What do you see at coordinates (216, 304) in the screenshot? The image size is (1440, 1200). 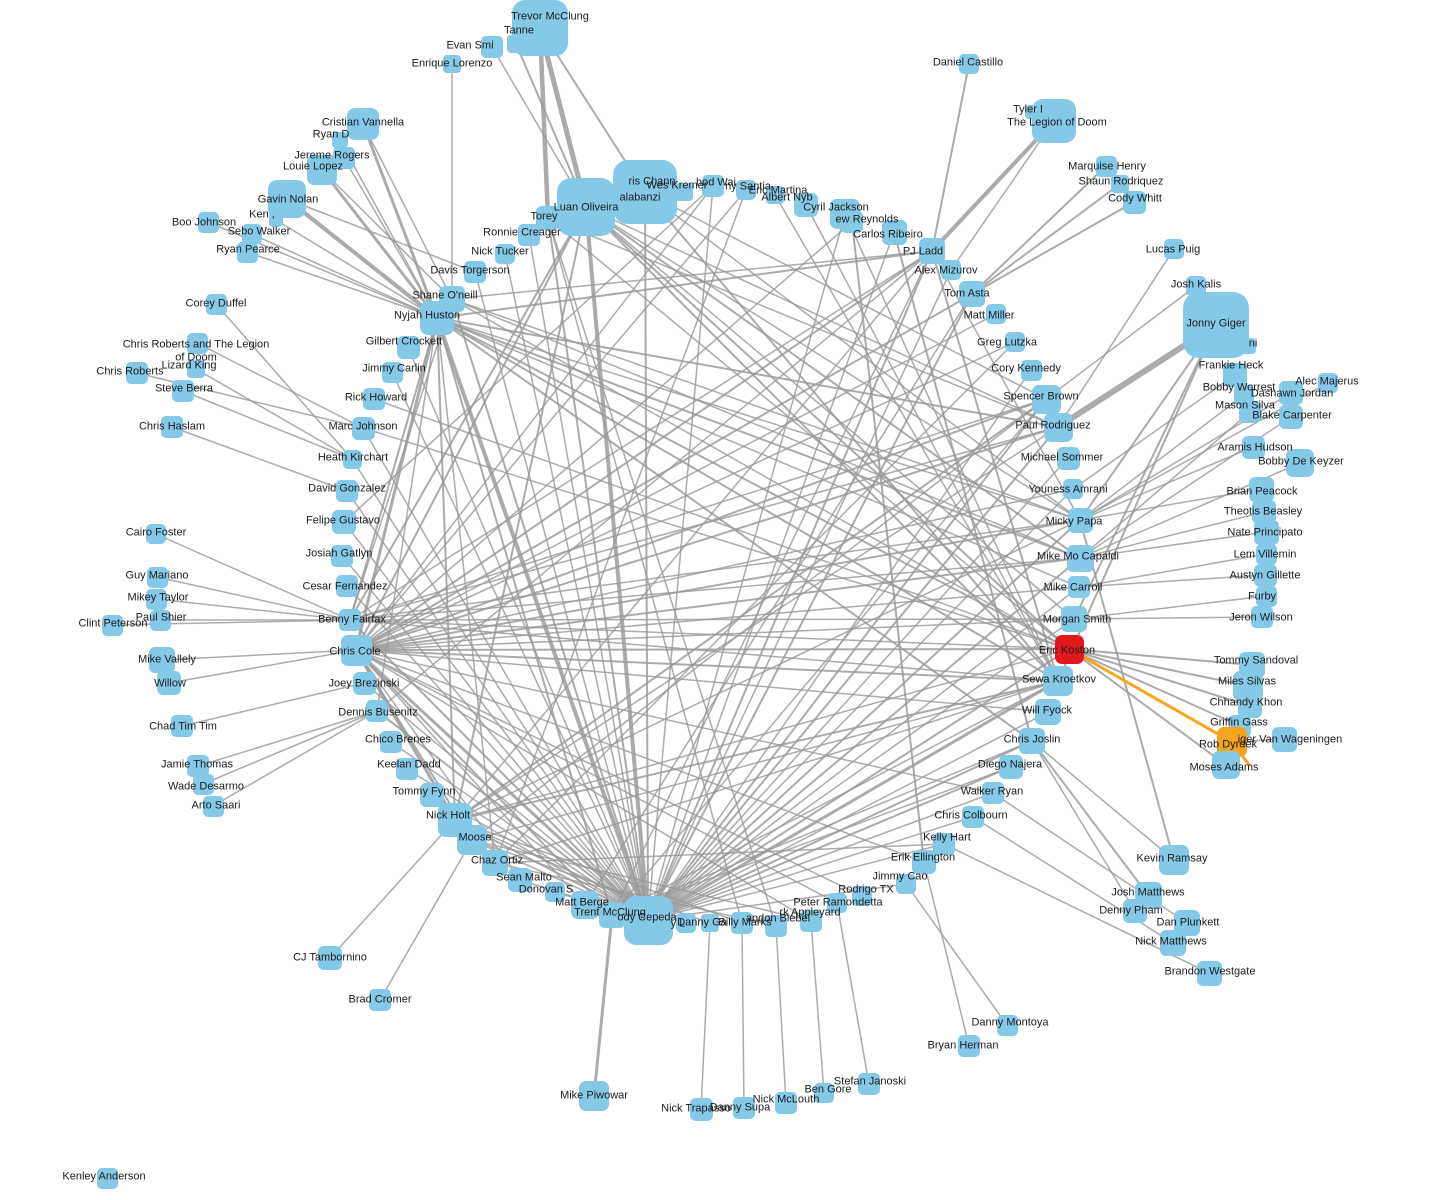 I see `node-corey-duffel` at bounding box center [216, 304].